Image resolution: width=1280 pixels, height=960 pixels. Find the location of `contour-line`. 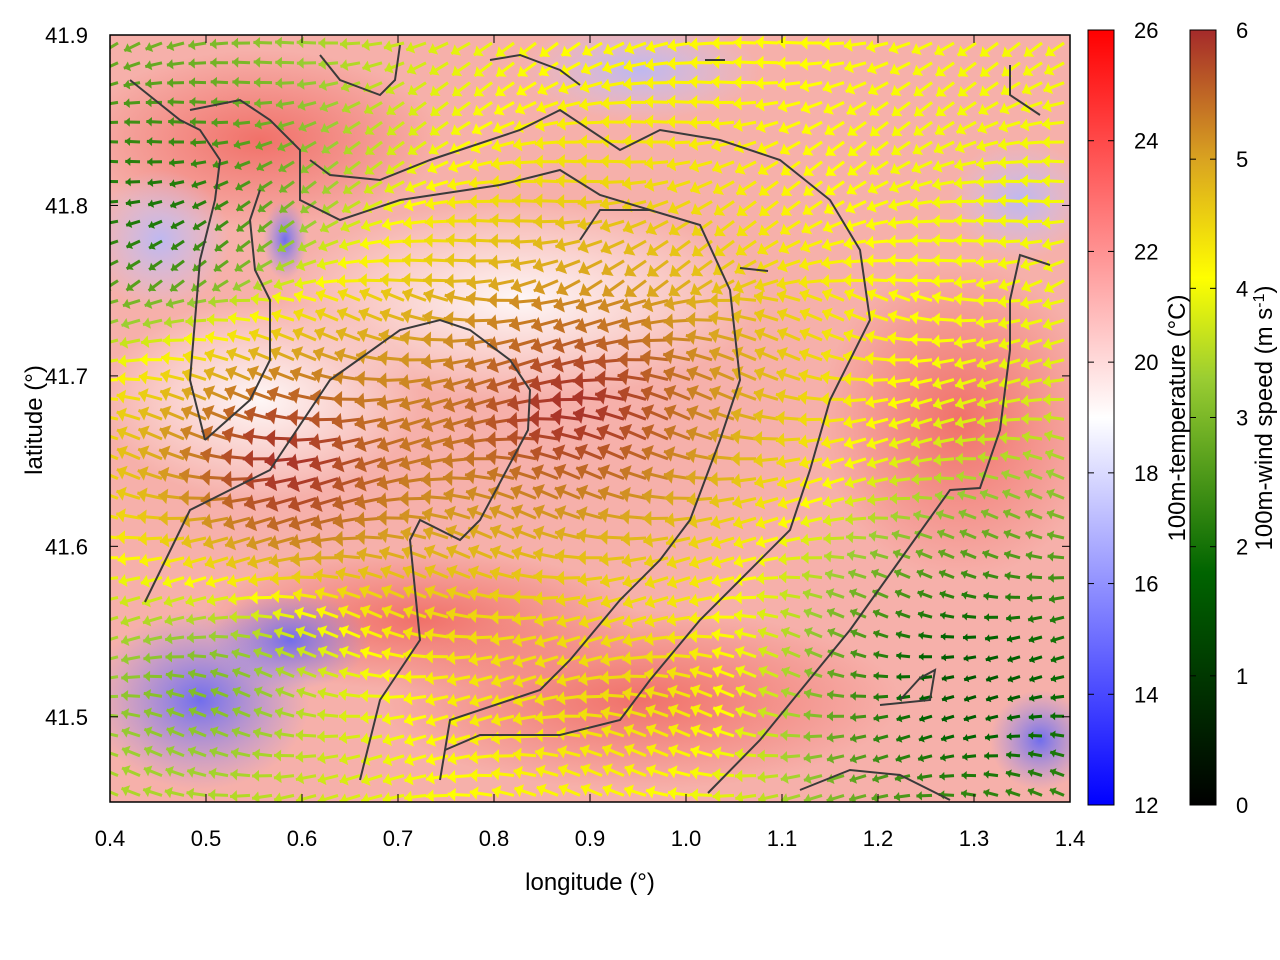

contour-line is located at coordinates (754, 269).